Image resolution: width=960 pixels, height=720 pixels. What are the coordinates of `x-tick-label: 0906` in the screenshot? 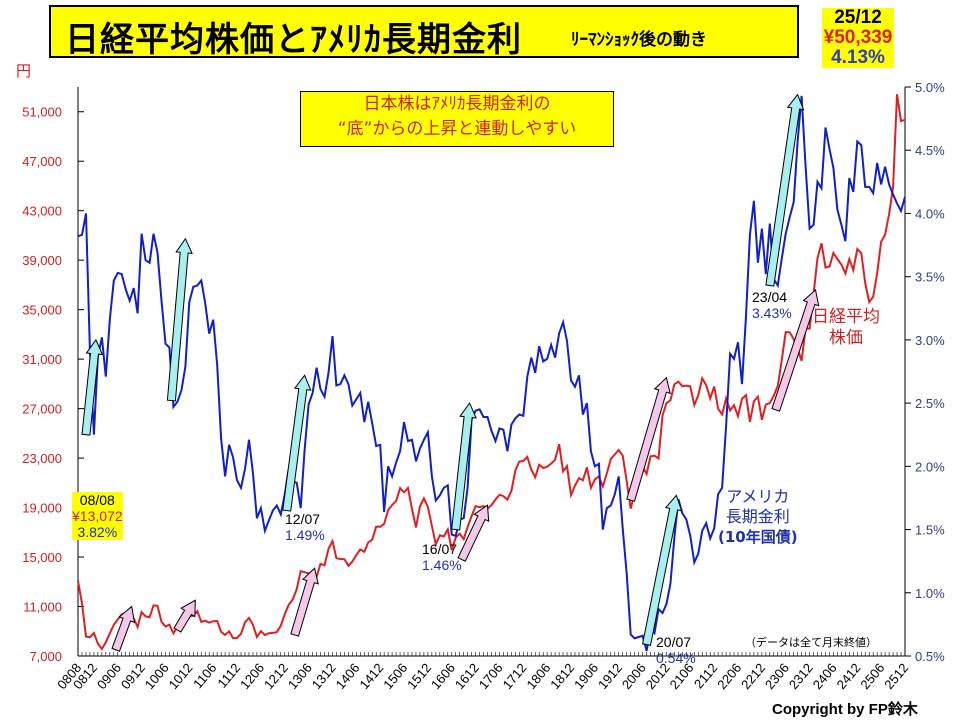 It's located at (109, 676).